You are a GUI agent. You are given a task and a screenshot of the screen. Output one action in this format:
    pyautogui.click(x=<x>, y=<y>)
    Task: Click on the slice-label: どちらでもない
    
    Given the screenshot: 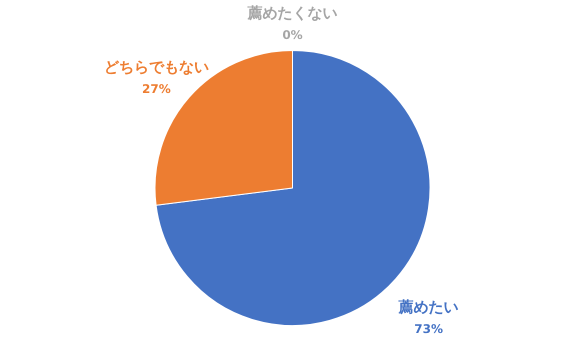 What is the action you would take?
    pyautogui.click(x=156, y=67)
    